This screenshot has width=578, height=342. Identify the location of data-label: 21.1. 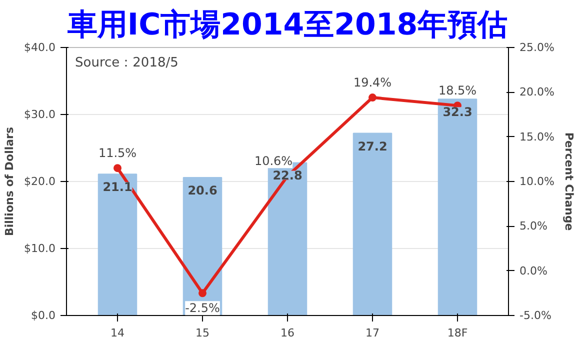
(117, 187).